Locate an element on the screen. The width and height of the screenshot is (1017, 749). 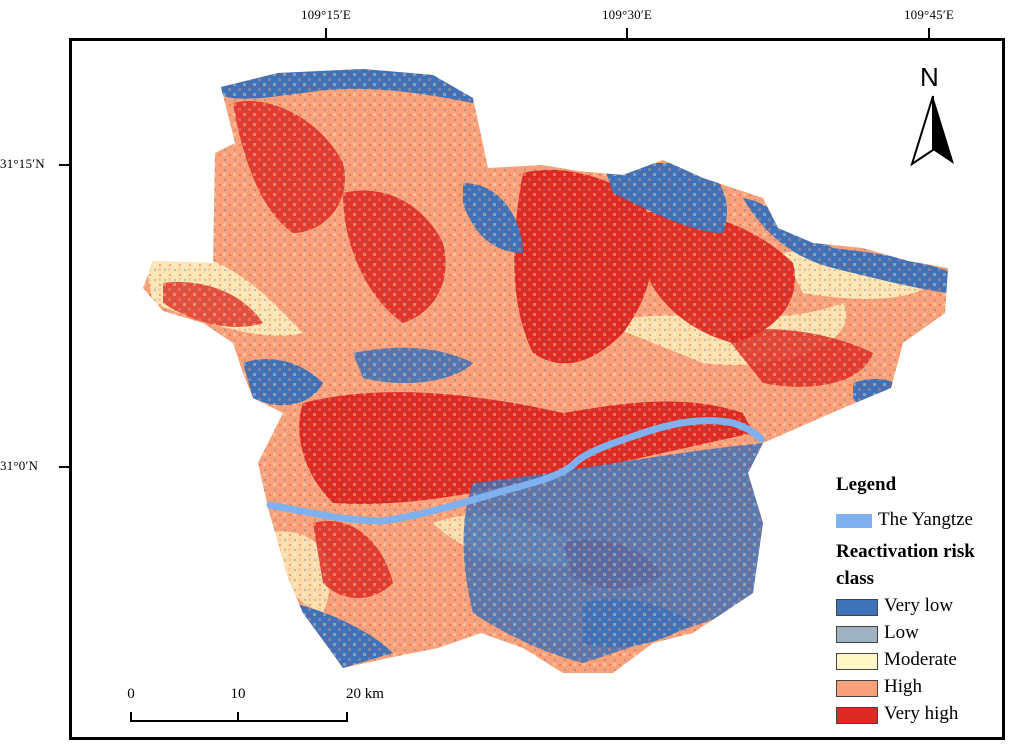
scale-label-10: 10 is located at coordinates (238, 694).